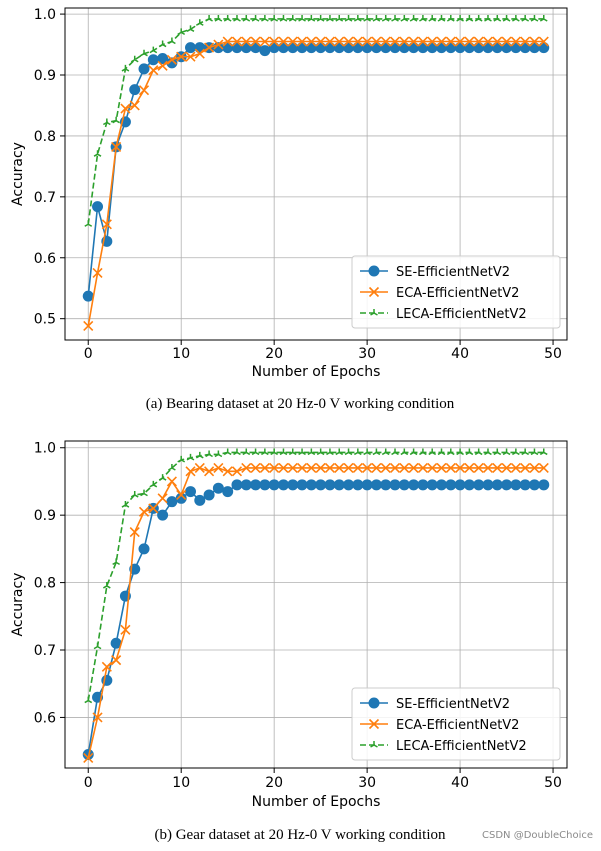 Image resolution: width=601 pixels, height=851 pixels. I want to click on legend-label: LECA-EfficientNetV2, so click(461, 314).